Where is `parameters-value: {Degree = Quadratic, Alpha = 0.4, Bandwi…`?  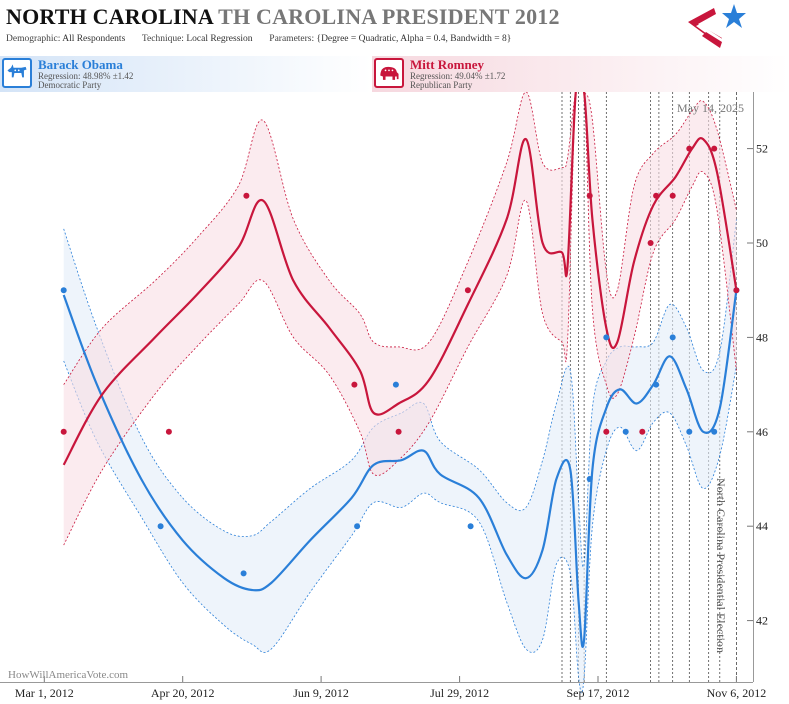 parameters-value: {Degree = Quadratic, Alpha = 0.4, Bandwi… is located at coordinates (414, 39).